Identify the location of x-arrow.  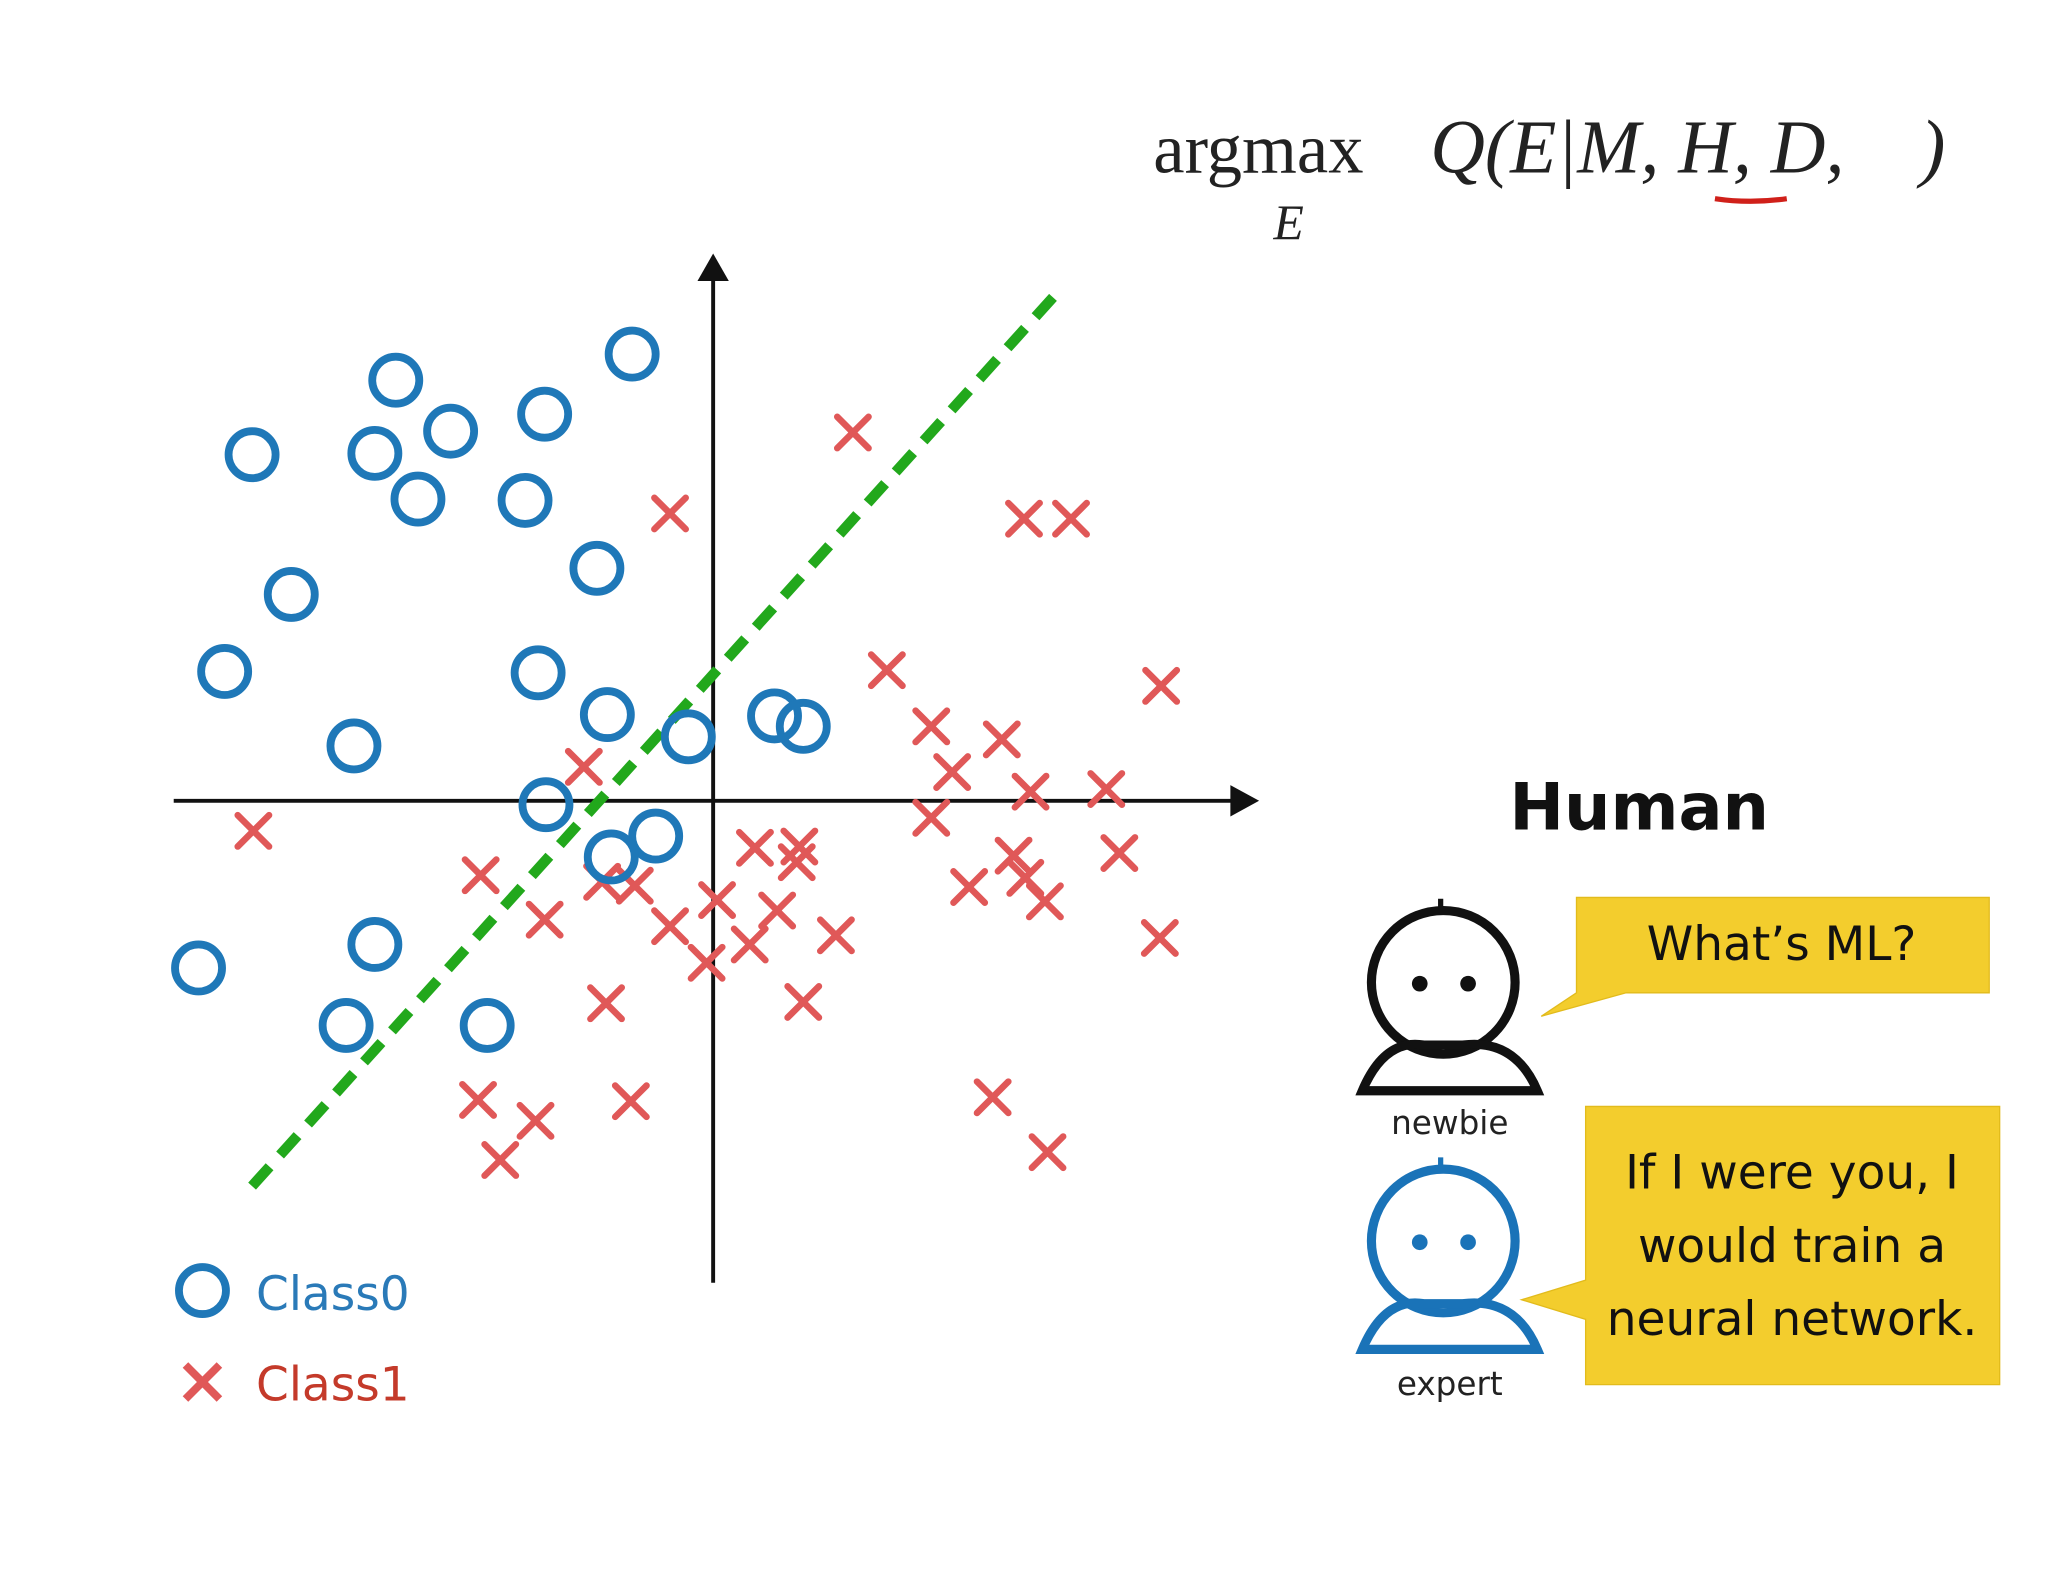
(1245, 801).